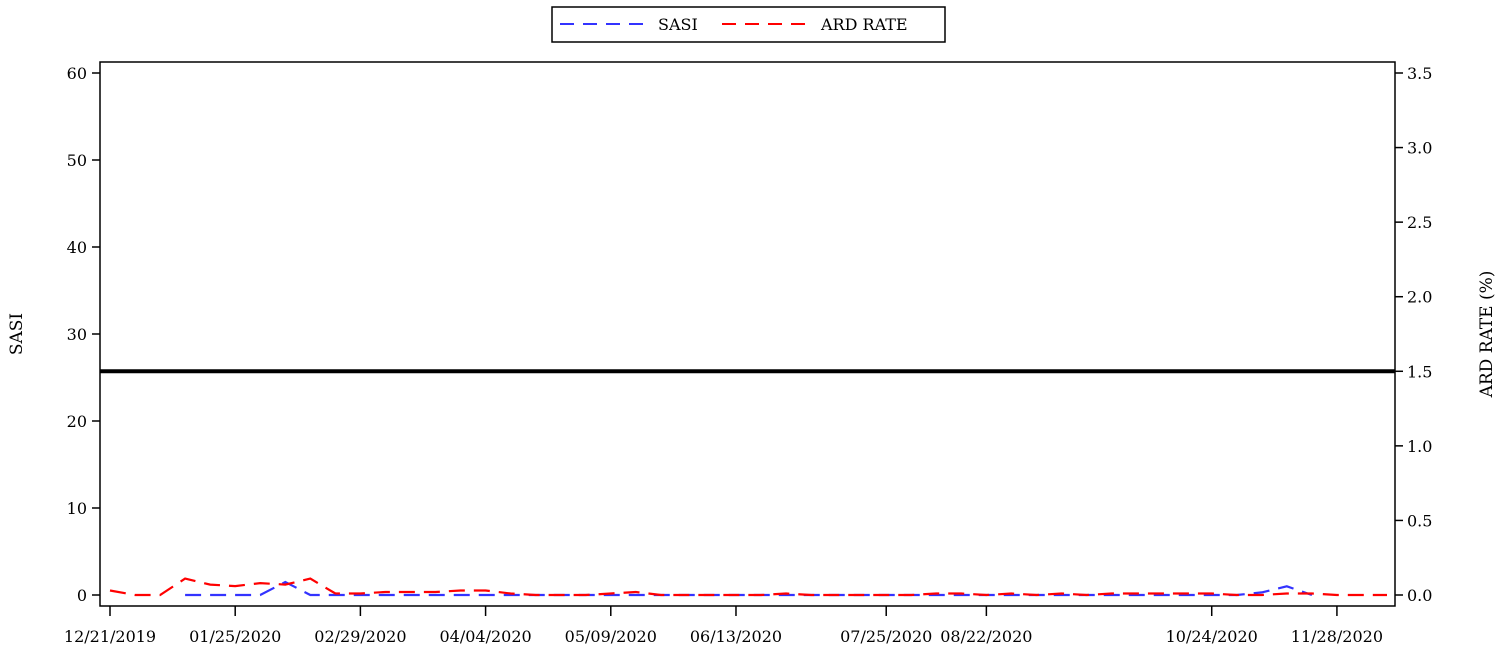 Image resolution: width=1512 pixels, height=650 pixels. Describe the element at coordinates (77, 247) in the screenshot. I see `y-left-tick-label: 40` at that location.